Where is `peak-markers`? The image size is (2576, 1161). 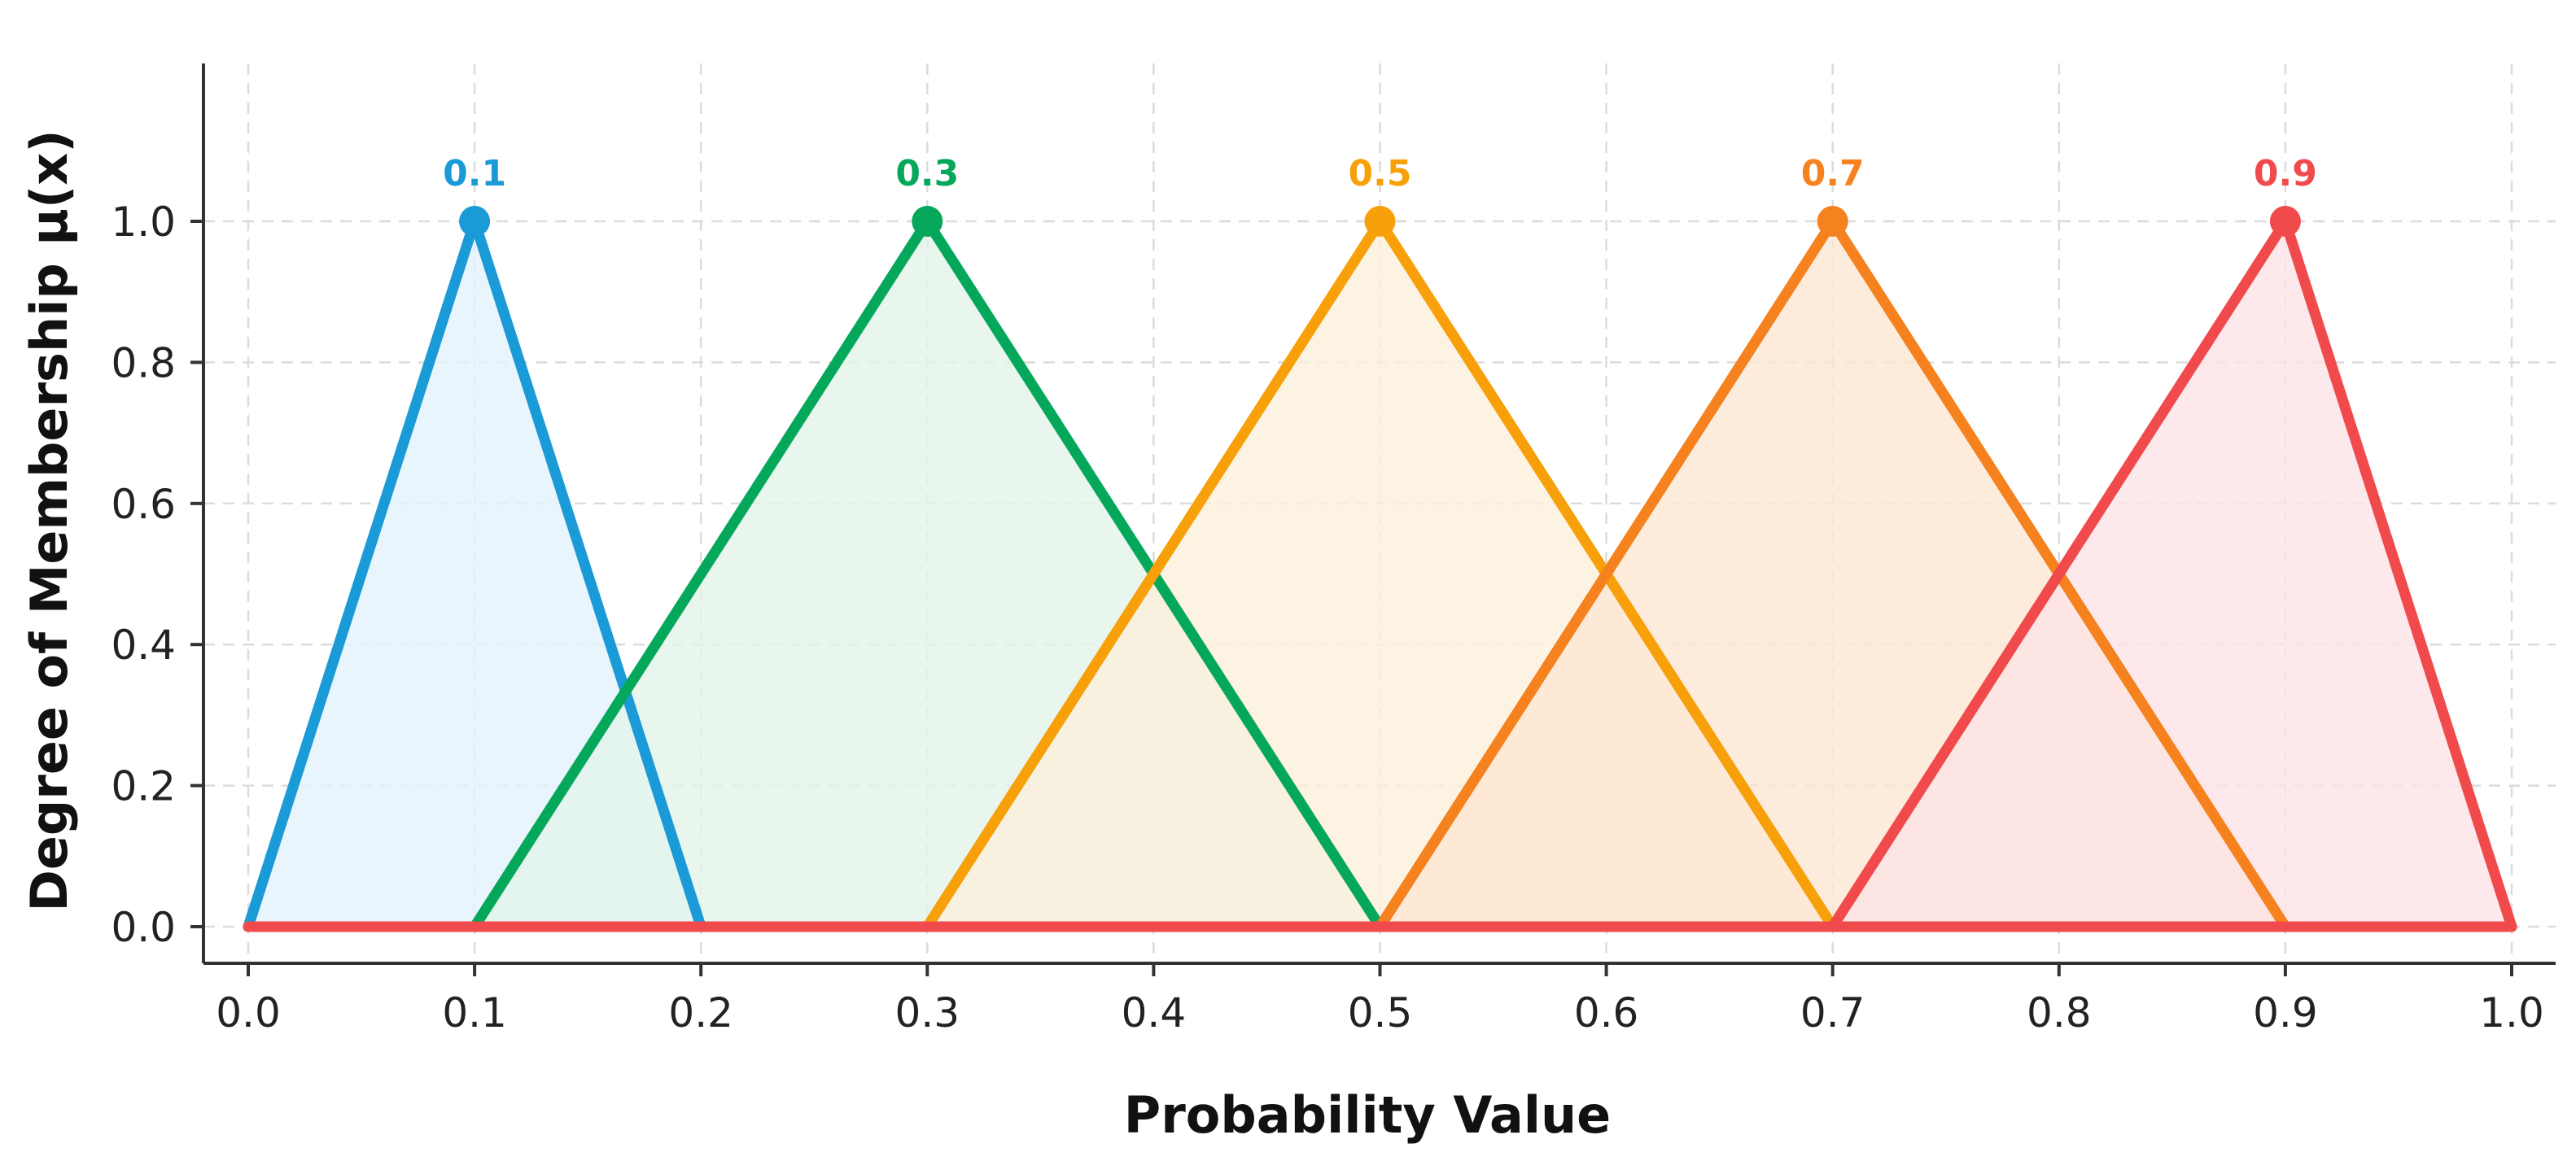 peak-markers is located at coordinates (1380, 221).